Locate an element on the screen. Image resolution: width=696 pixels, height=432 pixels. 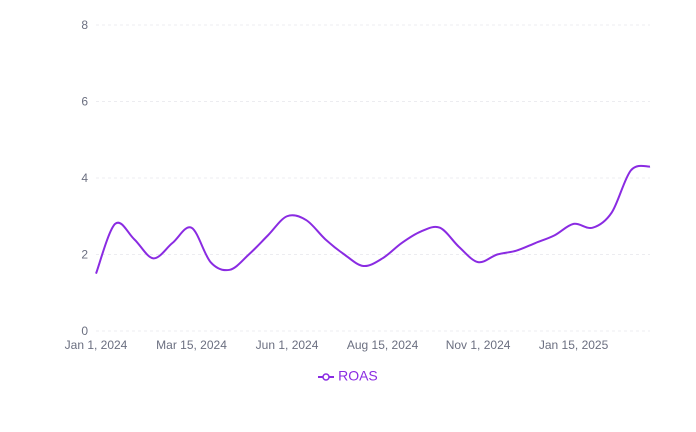
y-tick-label: 4 is located at coordinates (84, 178).